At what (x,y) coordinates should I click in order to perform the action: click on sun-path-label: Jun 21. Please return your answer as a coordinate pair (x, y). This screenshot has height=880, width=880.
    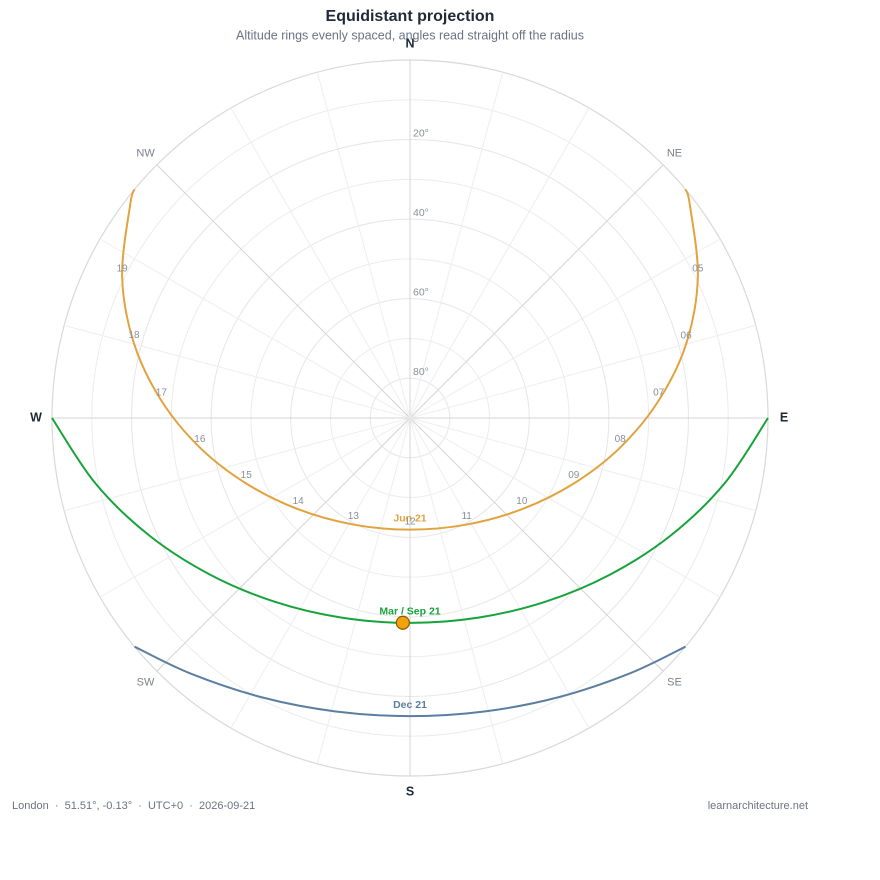
    Looking at the image, I should click on (409, 518).